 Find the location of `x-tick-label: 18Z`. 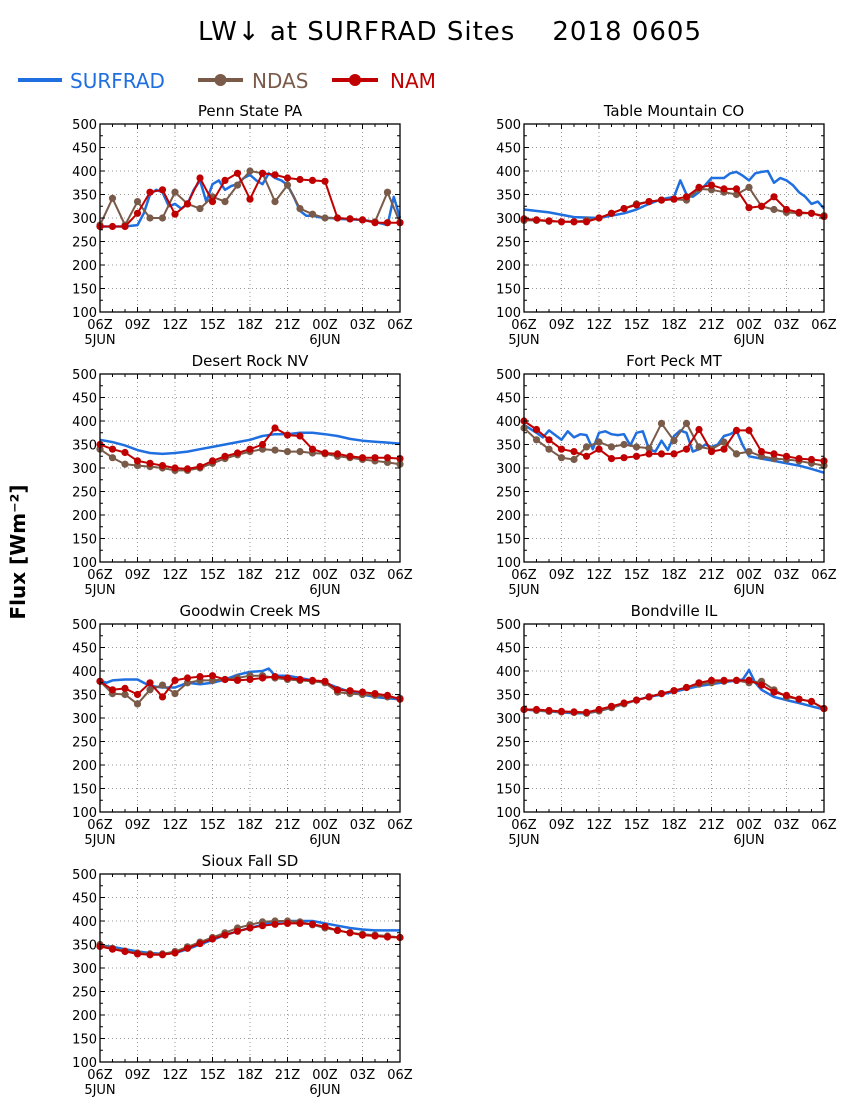

x-tick-label: 18Z is located at coordinates (674, 325).